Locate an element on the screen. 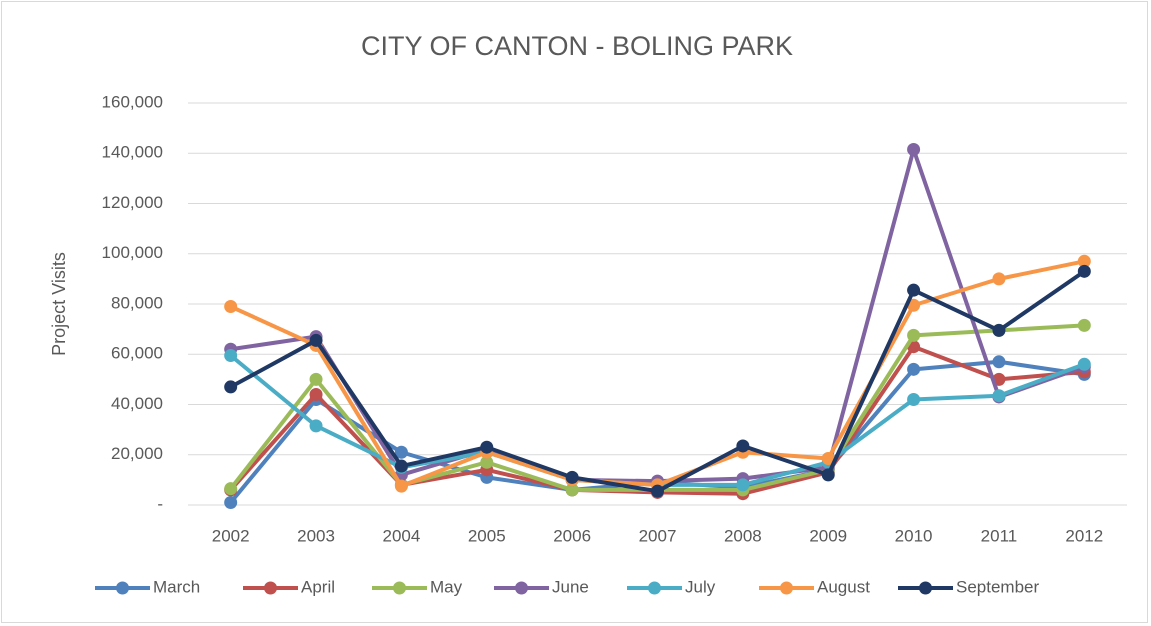 This screenshot has height=626, width=1151. x-tick-label: 2004 is located at coordinates (401, 535).